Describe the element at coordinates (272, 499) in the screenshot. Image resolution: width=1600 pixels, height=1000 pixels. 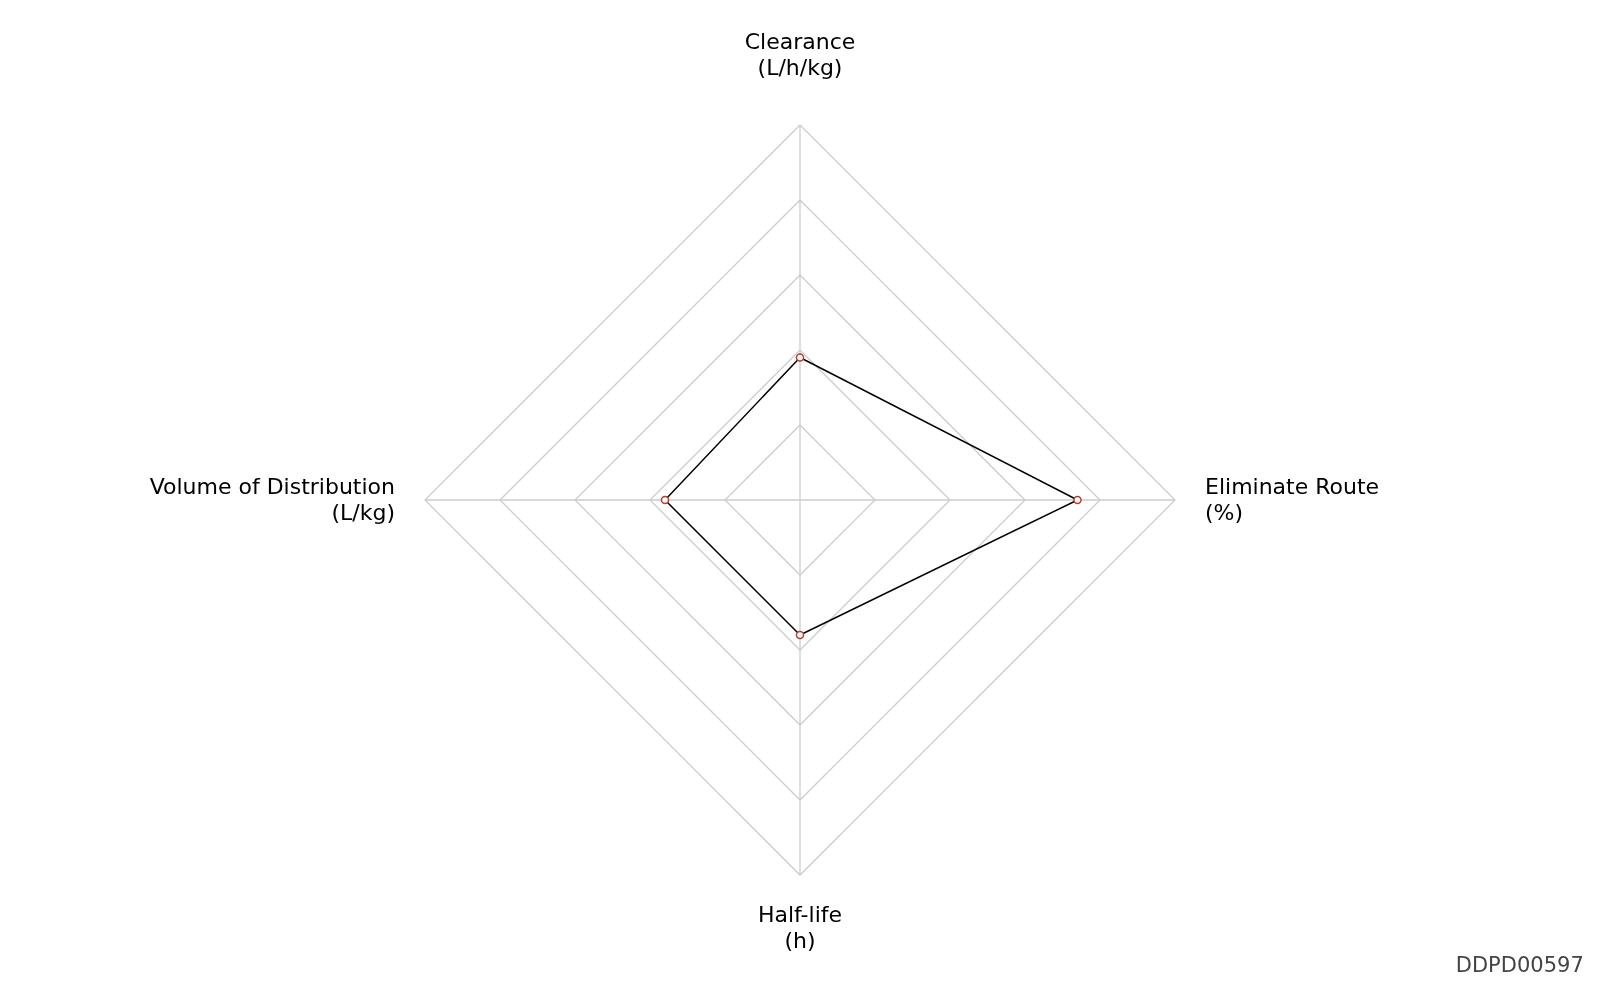
I see `spoke-label: Volume of Distribution (L/kg)` at that location.